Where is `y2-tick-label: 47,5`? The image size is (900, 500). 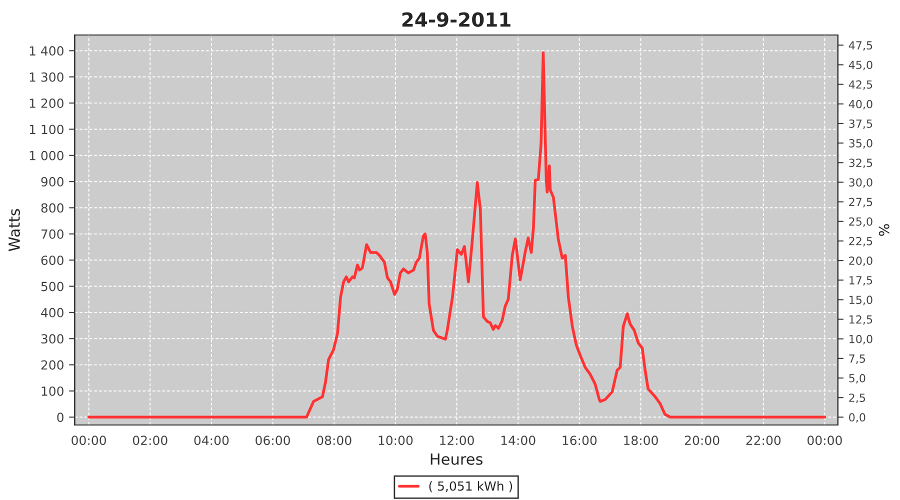 y2-tick-label: 47,5 is located at coordinates (860, 46).